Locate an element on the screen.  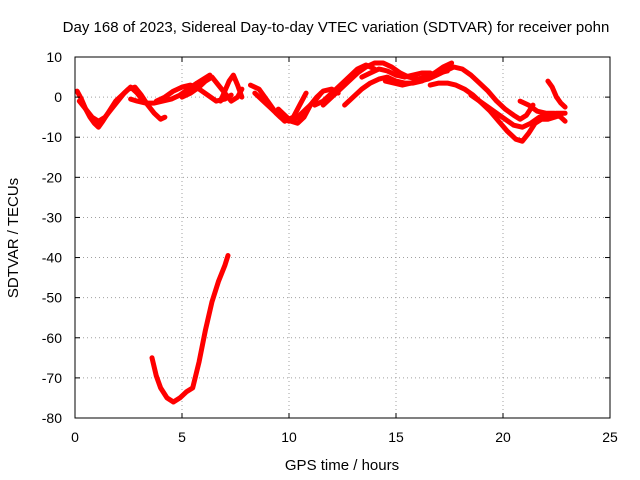
y-tick-label: 10 is located at coordinates (54, 57).